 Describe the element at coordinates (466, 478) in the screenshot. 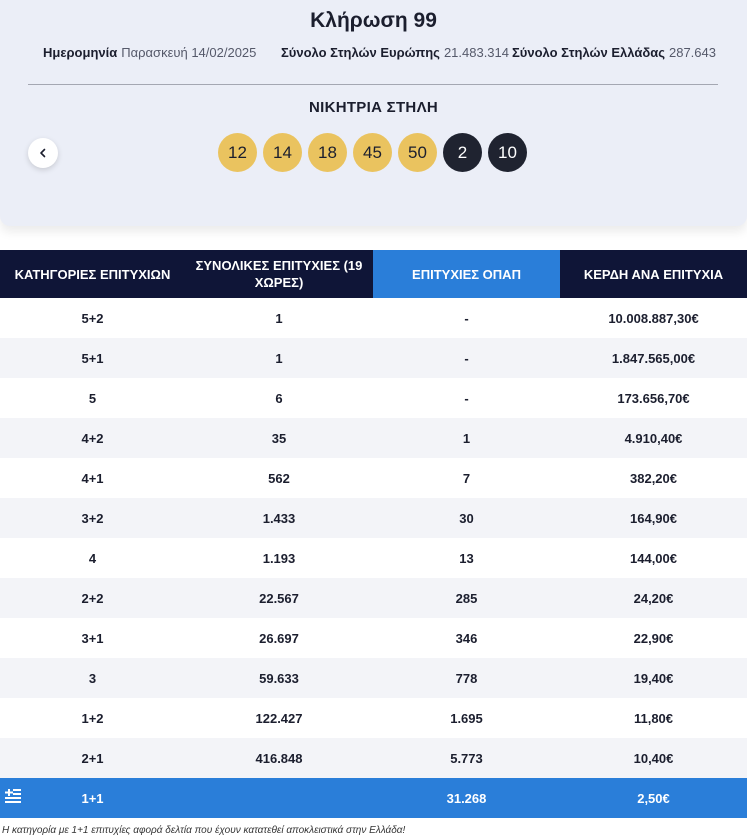

I see `opap-winners-cell: 7` at that location.